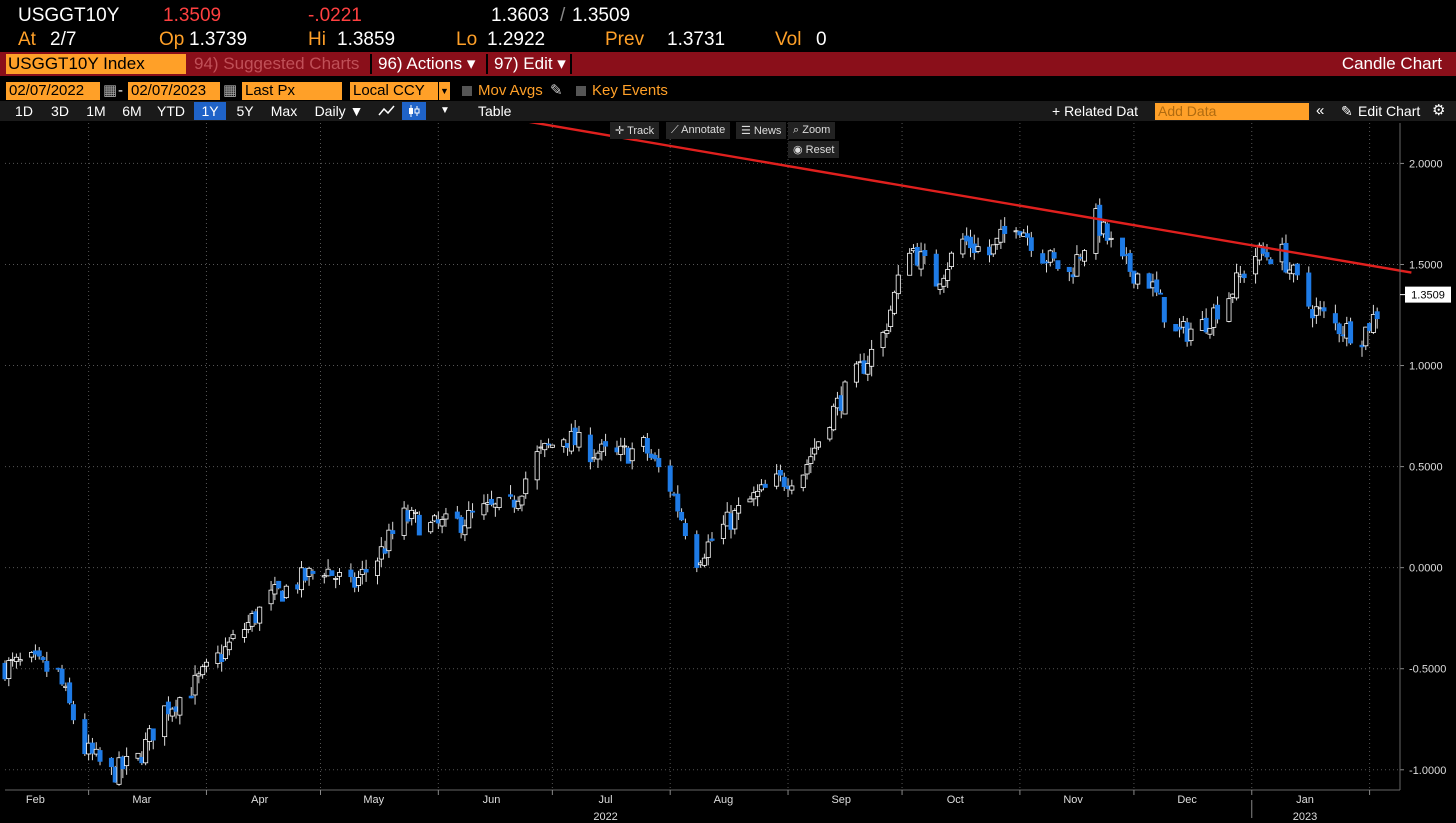 The height and width of the screenshot is (823, 1456). I want to click on volume-label: Vol, so click(788, 39).